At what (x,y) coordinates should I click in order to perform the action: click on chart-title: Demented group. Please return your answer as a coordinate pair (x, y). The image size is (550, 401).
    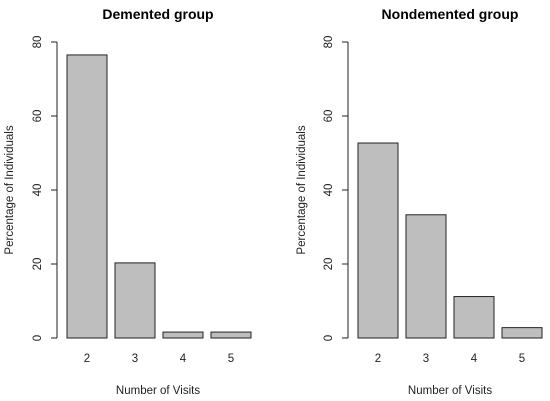
    Looking at the image, I should click on (157, 14).